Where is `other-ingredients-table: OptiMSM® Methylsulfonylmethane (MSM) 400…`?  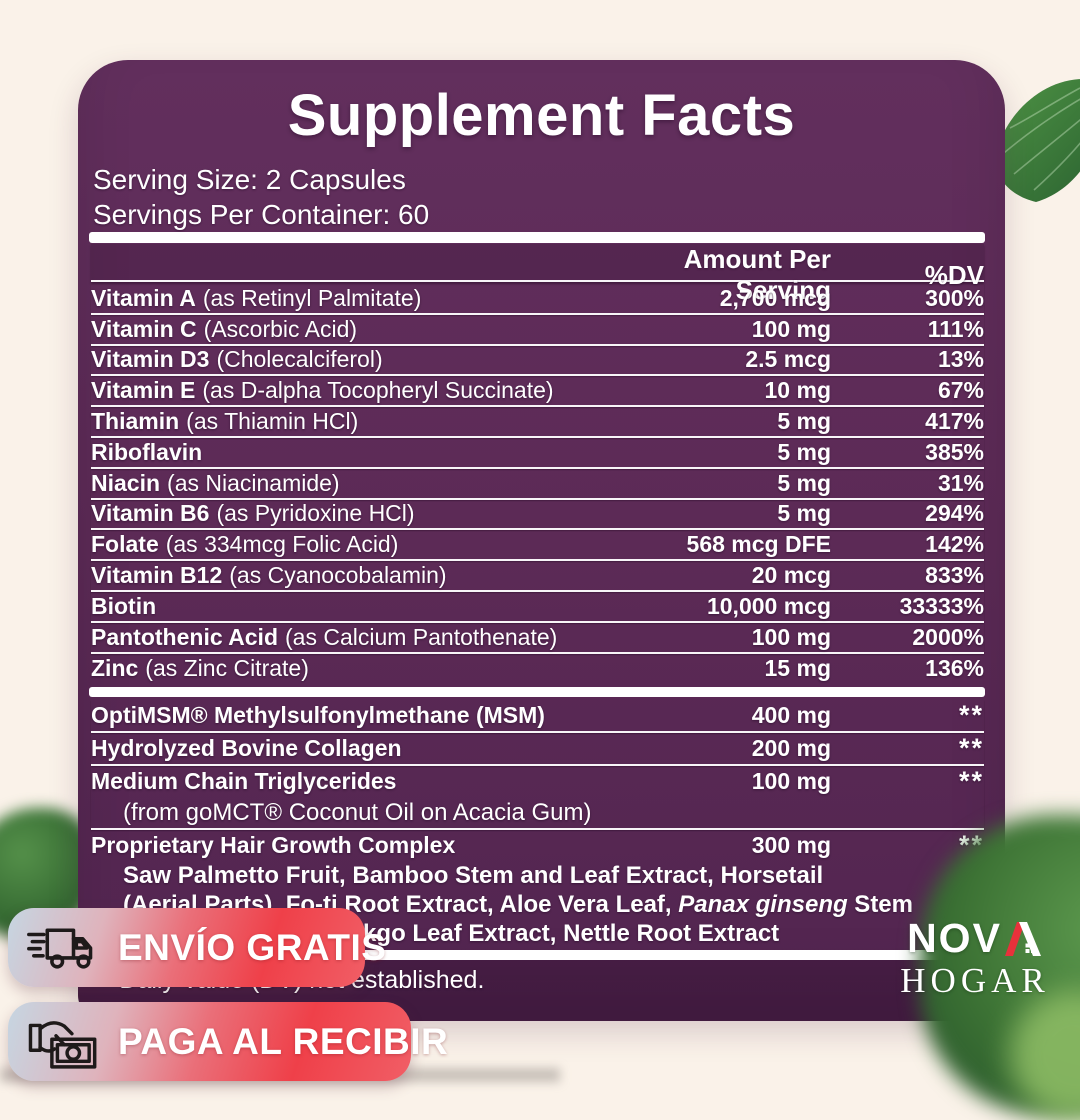 other-ingredients-table: OptiMSM® Methylsulfonylmethane (MSM) 400… is located at coordinates (537, 765).